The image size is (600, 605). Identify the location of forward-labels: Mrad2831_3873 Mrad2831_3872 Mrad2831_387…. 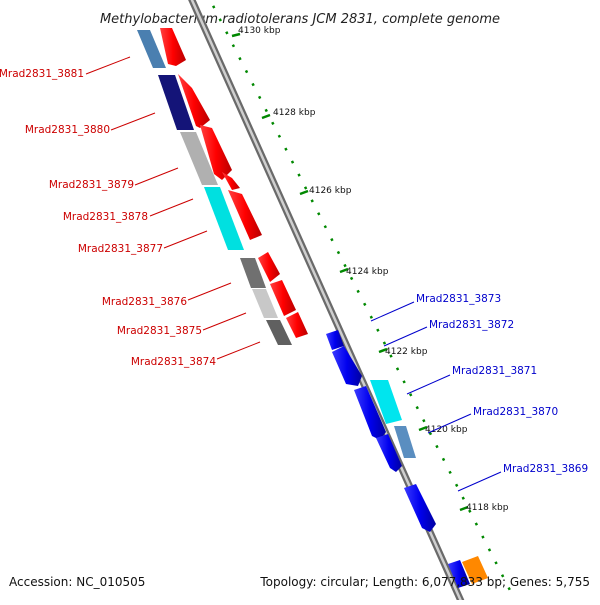
(479, 392).